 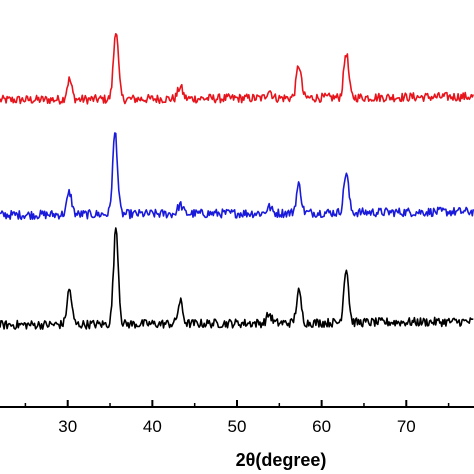 I want to click on x-axis-title: 2θ(degree), so click(x=281, y=460).